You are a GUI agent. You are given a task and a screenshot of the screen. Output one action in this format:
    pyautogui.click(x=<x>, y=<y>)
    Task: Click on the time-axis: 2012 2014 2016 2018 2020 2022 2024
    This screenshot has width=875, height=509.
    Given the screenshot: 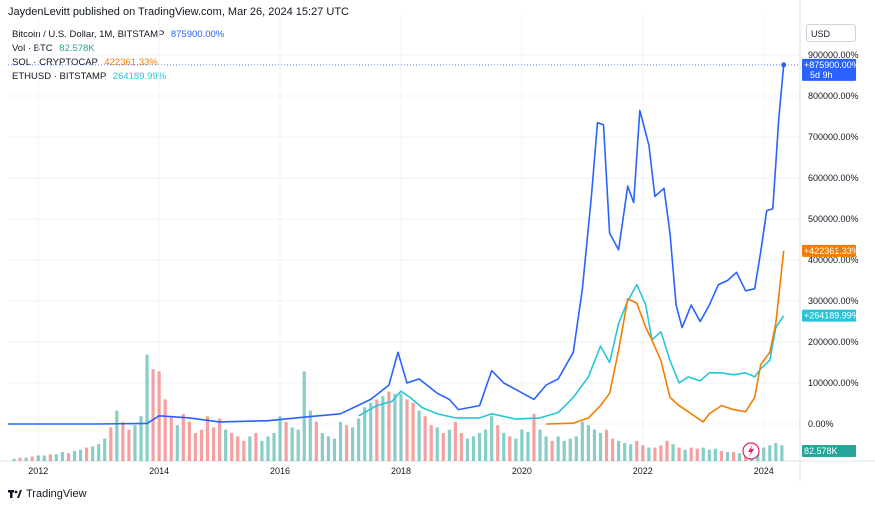 What is the action you would take?
    pyautogui.click(x=401, y=471)
    